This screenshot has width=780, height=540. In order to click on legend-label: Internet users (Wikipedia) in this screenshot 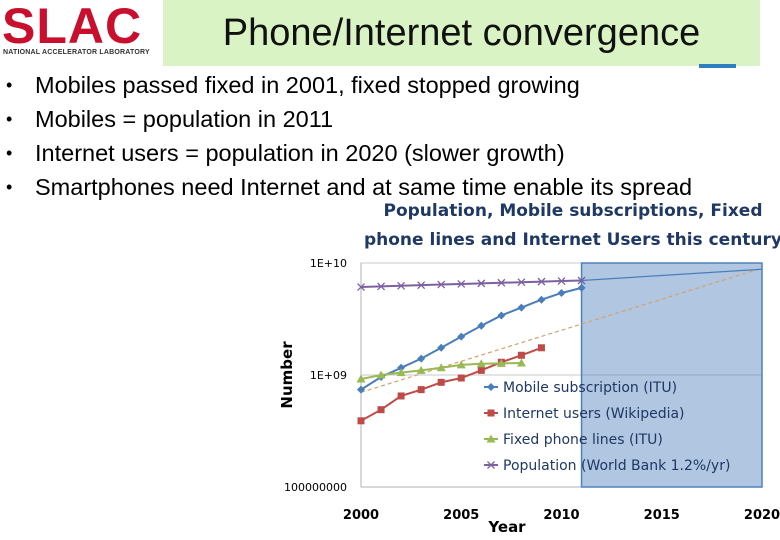, I will do `click(594, 414)`.